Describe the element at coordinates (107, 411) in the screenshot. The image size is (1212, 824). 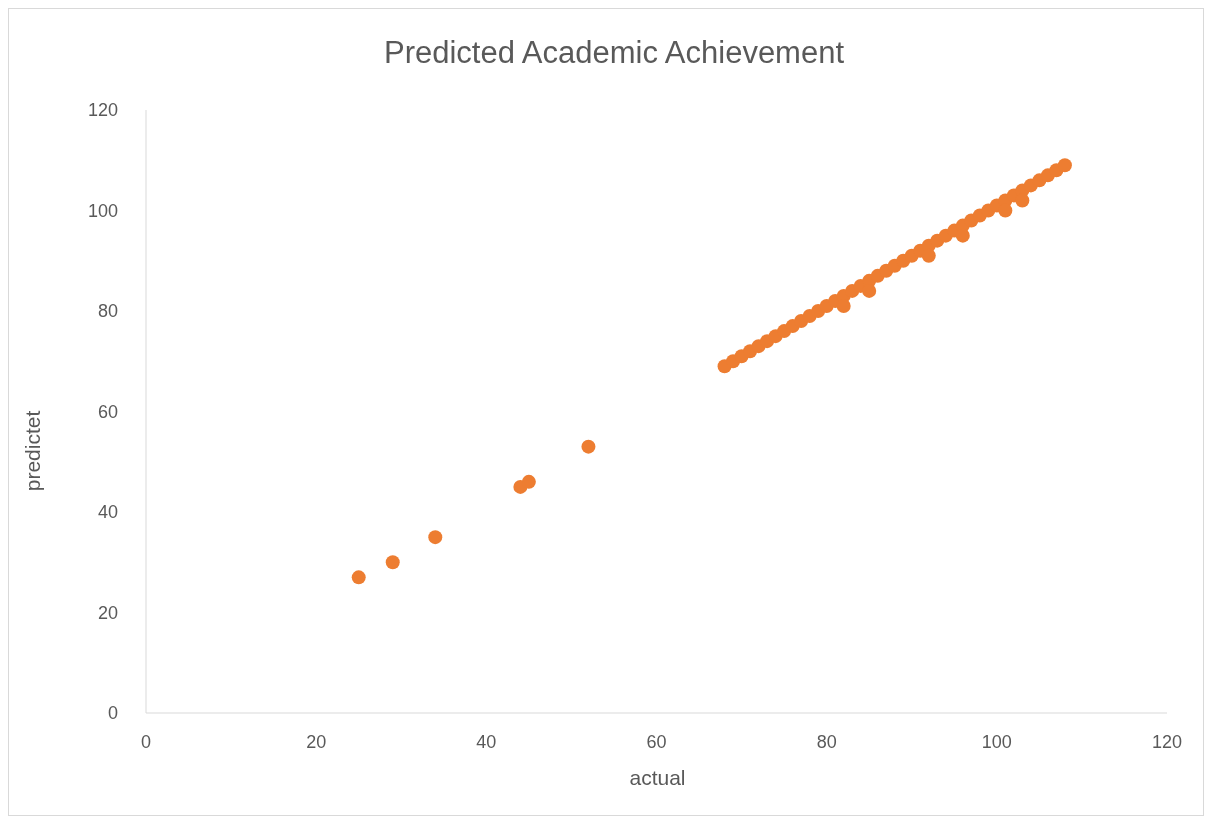
I see `y-tick-label: 60` at that location.